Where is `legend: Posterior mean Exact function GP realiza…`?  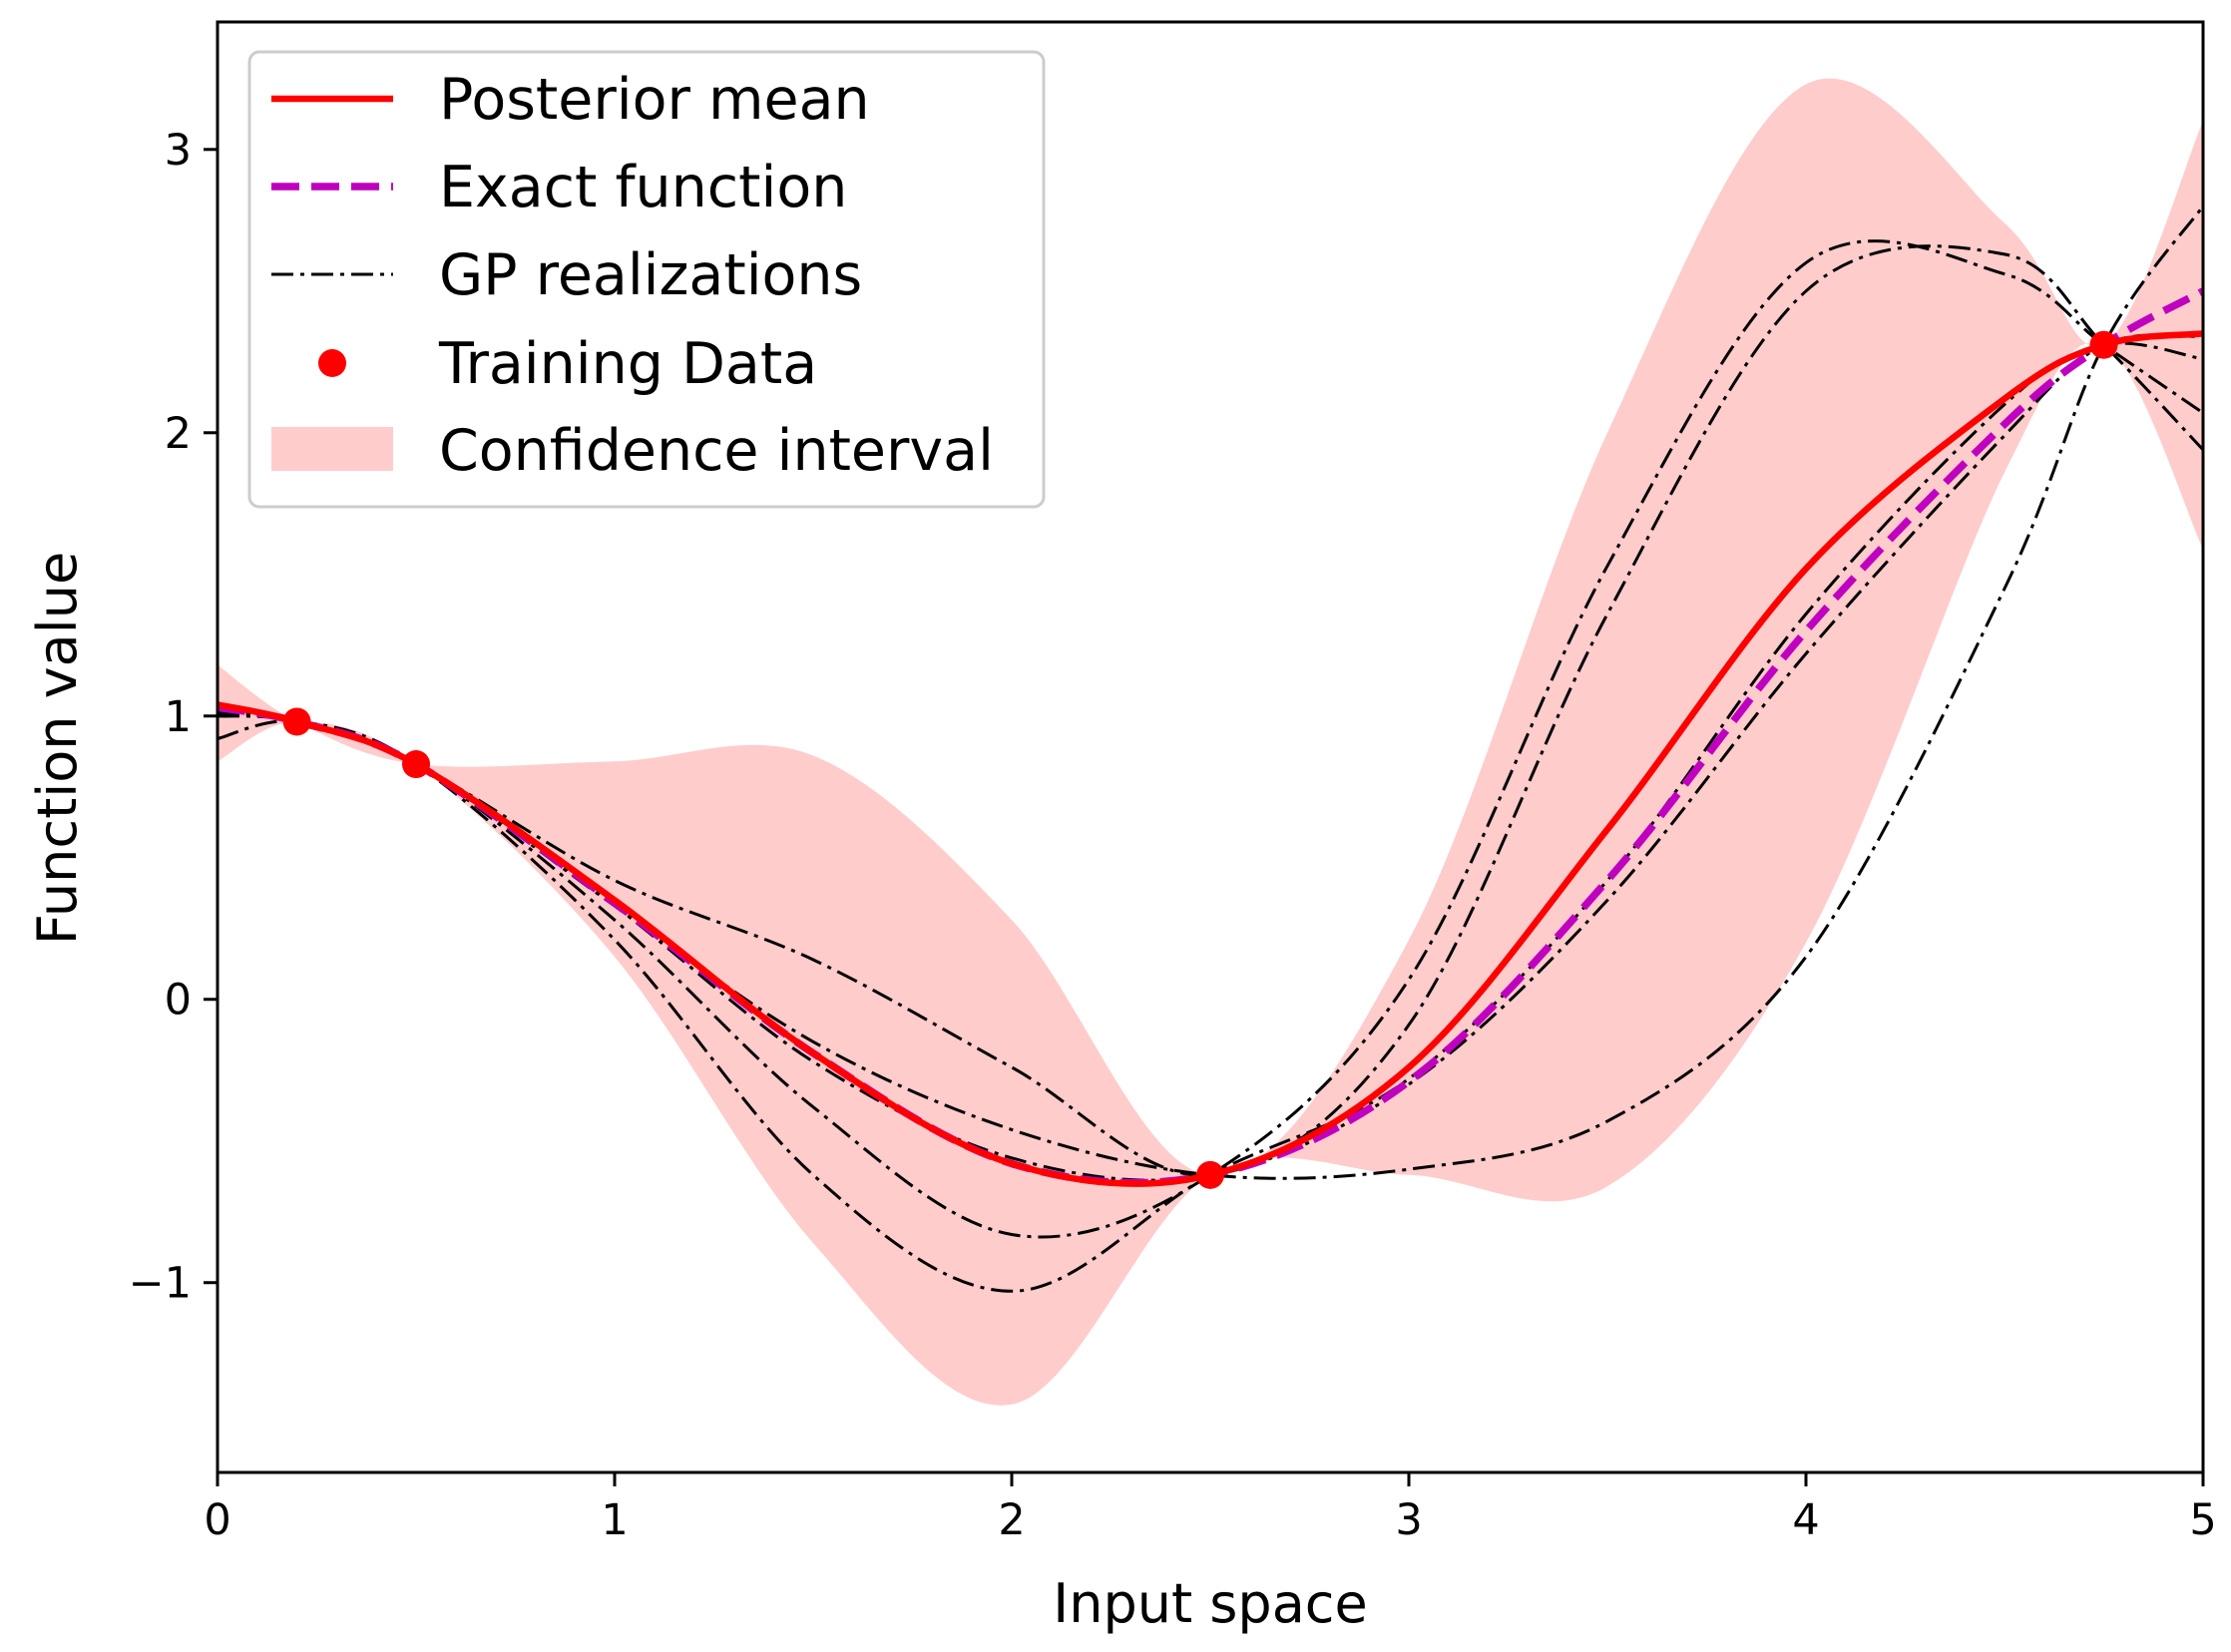
legend: Posterior mean Exact function GP realiza… is located at coordinates (646, 279).